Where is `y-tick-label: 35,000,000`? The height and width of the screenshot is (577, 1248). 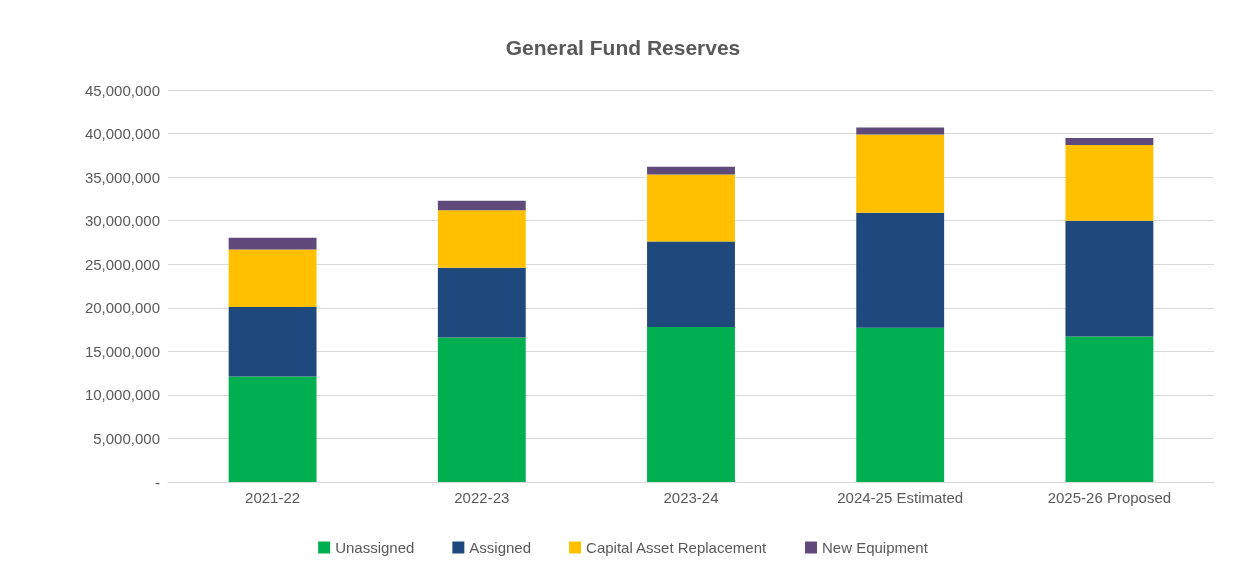 y-tick-label: 35,000,000 is located at coordinates (122, 177).